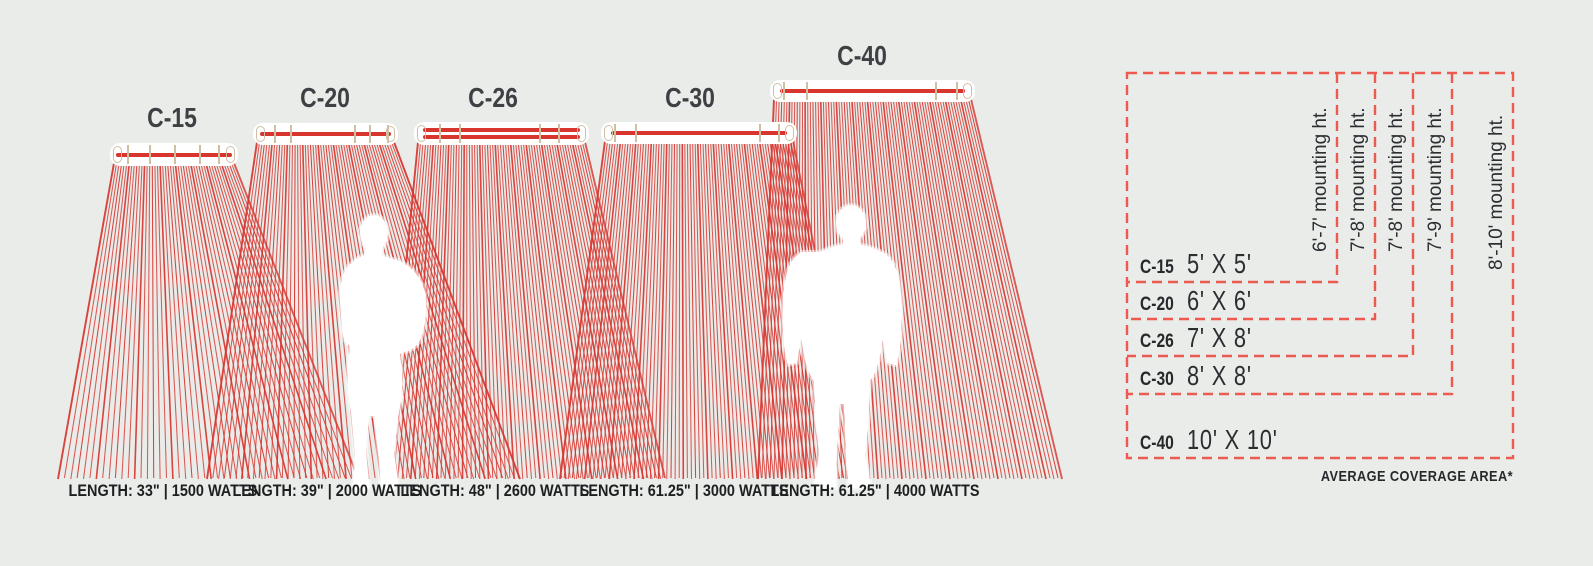 The width and height of the screenshot is (1593, 566). I want to click on coverage-model-label: C-30, so click(1157, 379).